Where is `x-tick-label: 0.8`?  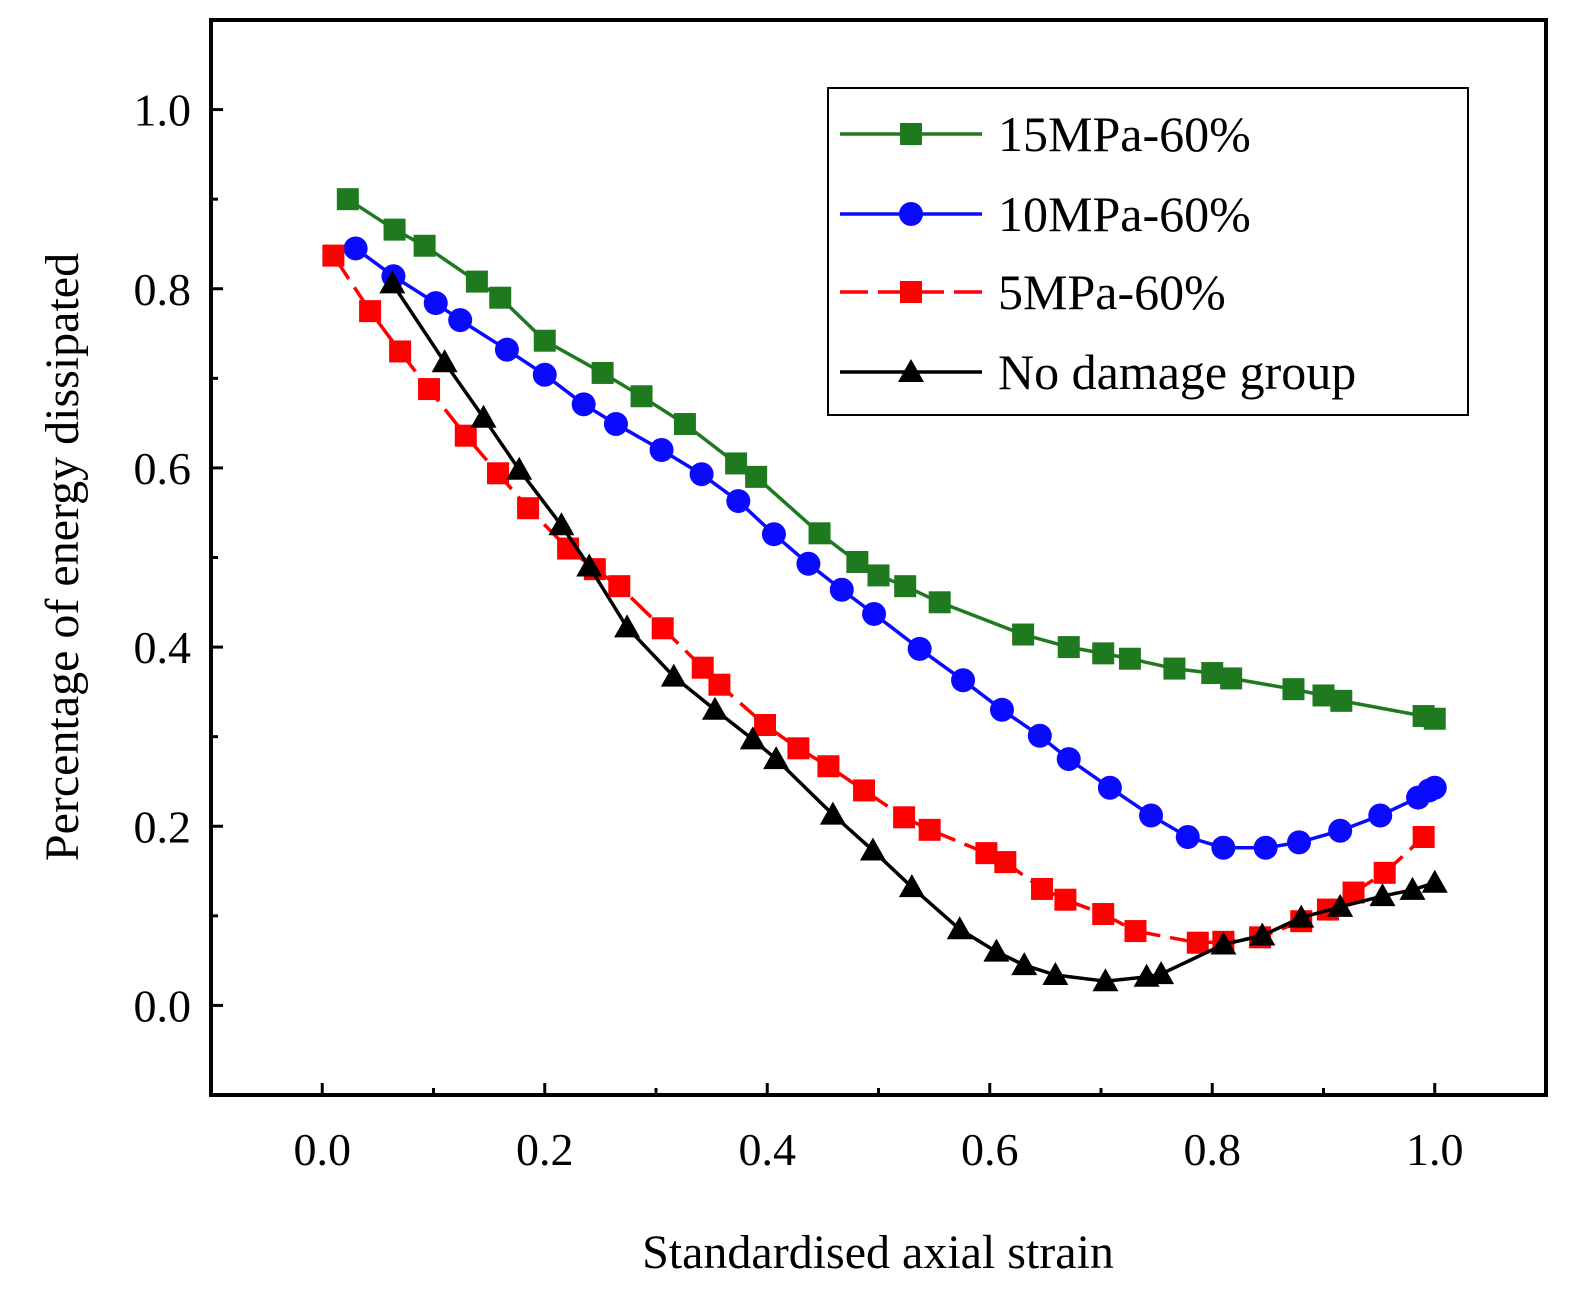
x-tick-label: 0.8 is located at coordinates (1213, 1149).